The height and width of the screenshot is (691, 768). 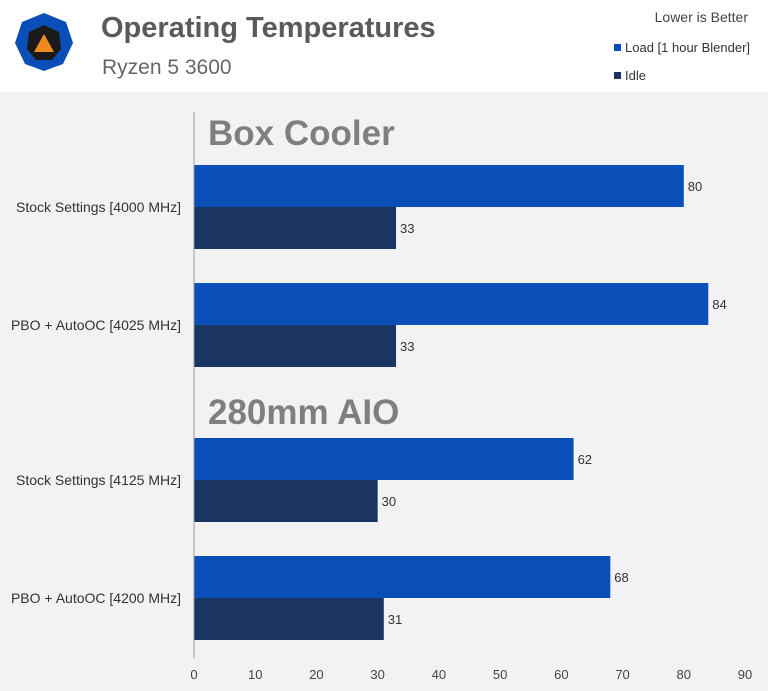 I want to click on category-label: Stock Settings [4000 MHz], so click(x=98, y=207).